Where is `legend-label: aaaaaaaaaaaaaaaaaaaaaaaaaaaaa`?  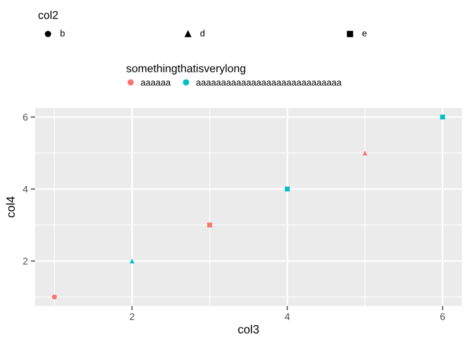
legend-label: aaaaaaaaaaaaaaaaaaaaaaaaaaaaa is located at coordinates (269, 83).